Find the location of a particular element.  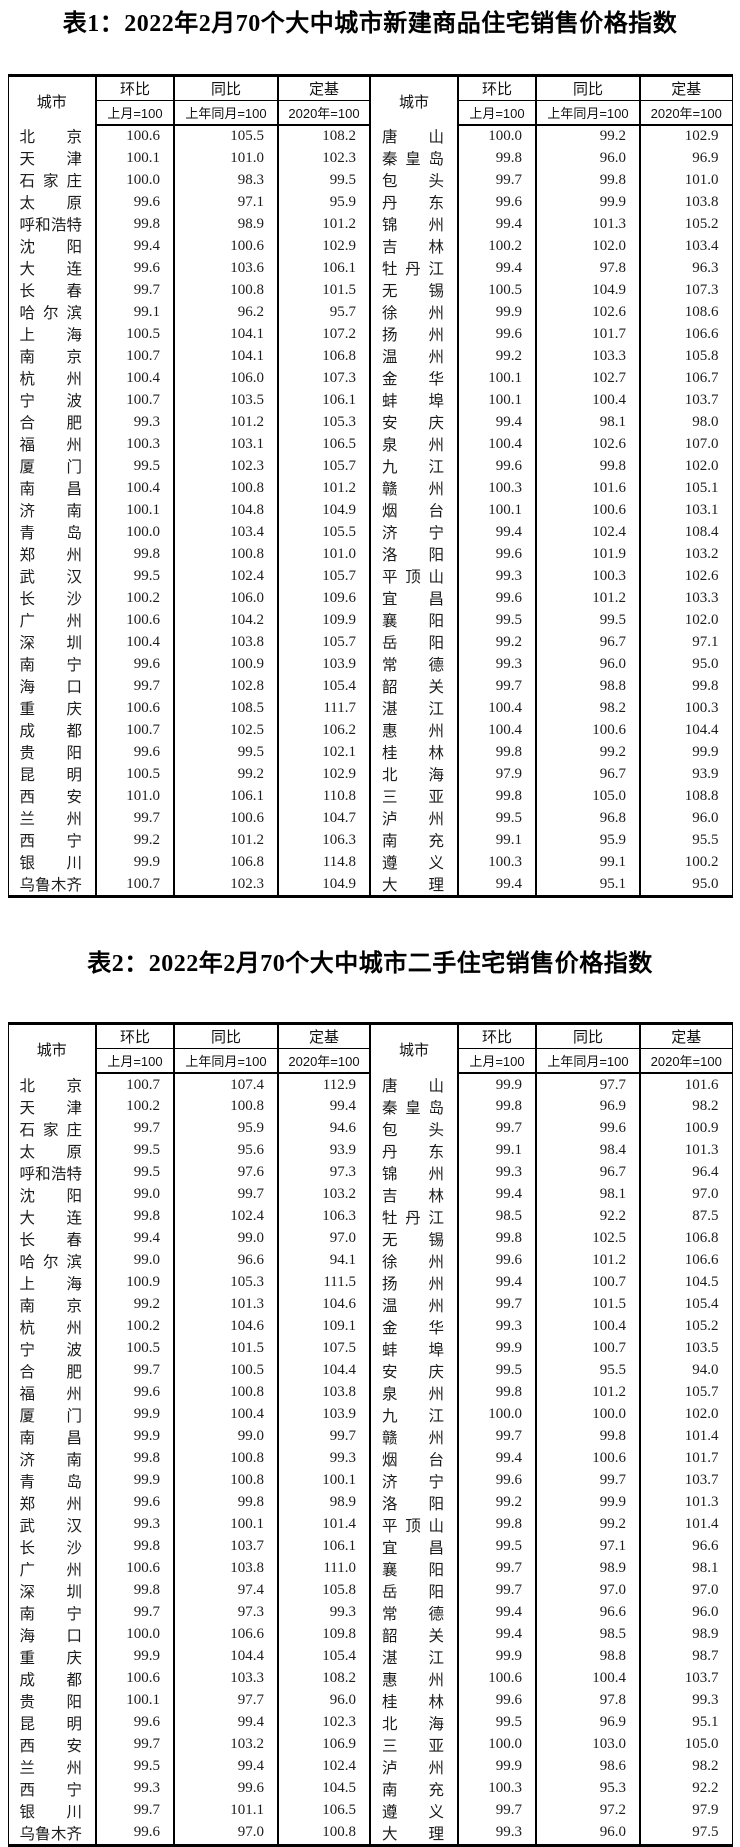

table2-title: 表2：2022年2月70个大中城市二手住宅销售价格指数 is located at coordinates (370, 964).